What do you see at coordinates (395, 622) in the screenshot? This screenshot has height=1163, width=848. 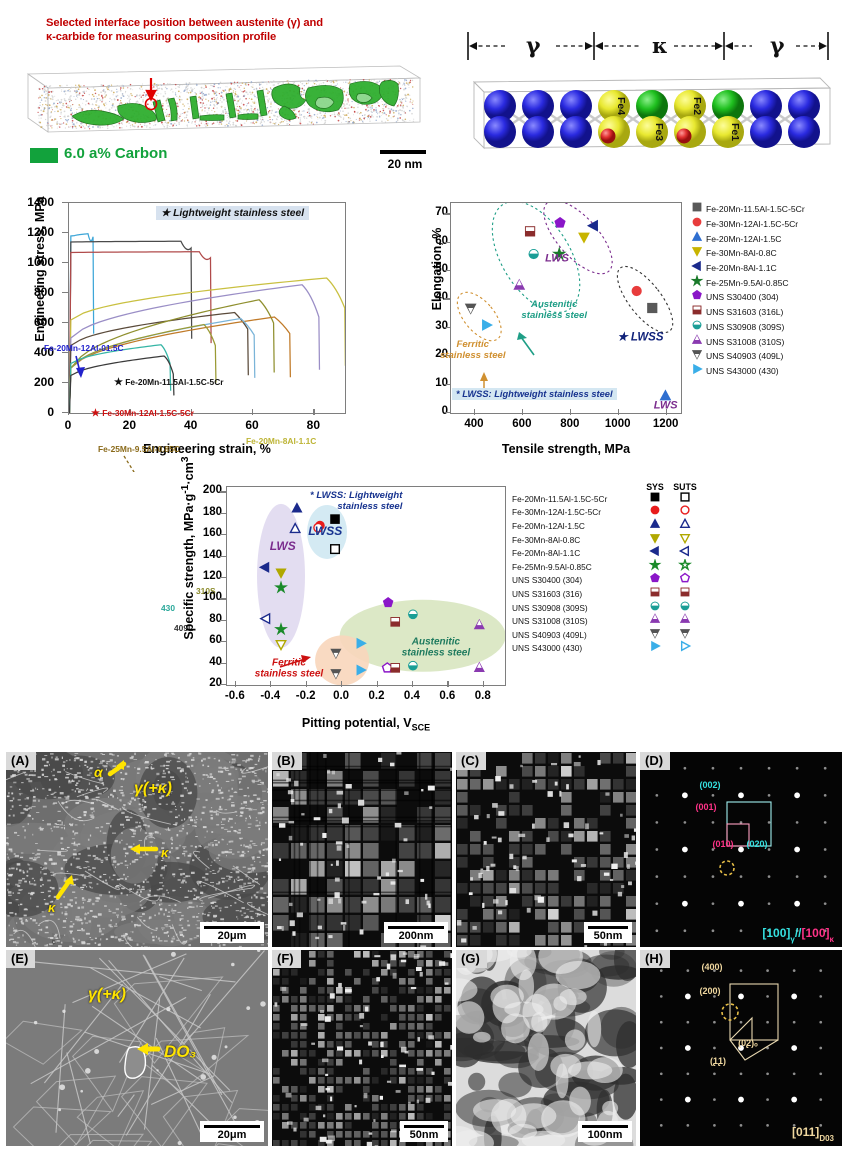 I see `marker-square-half` at bounding box center [395, 622].